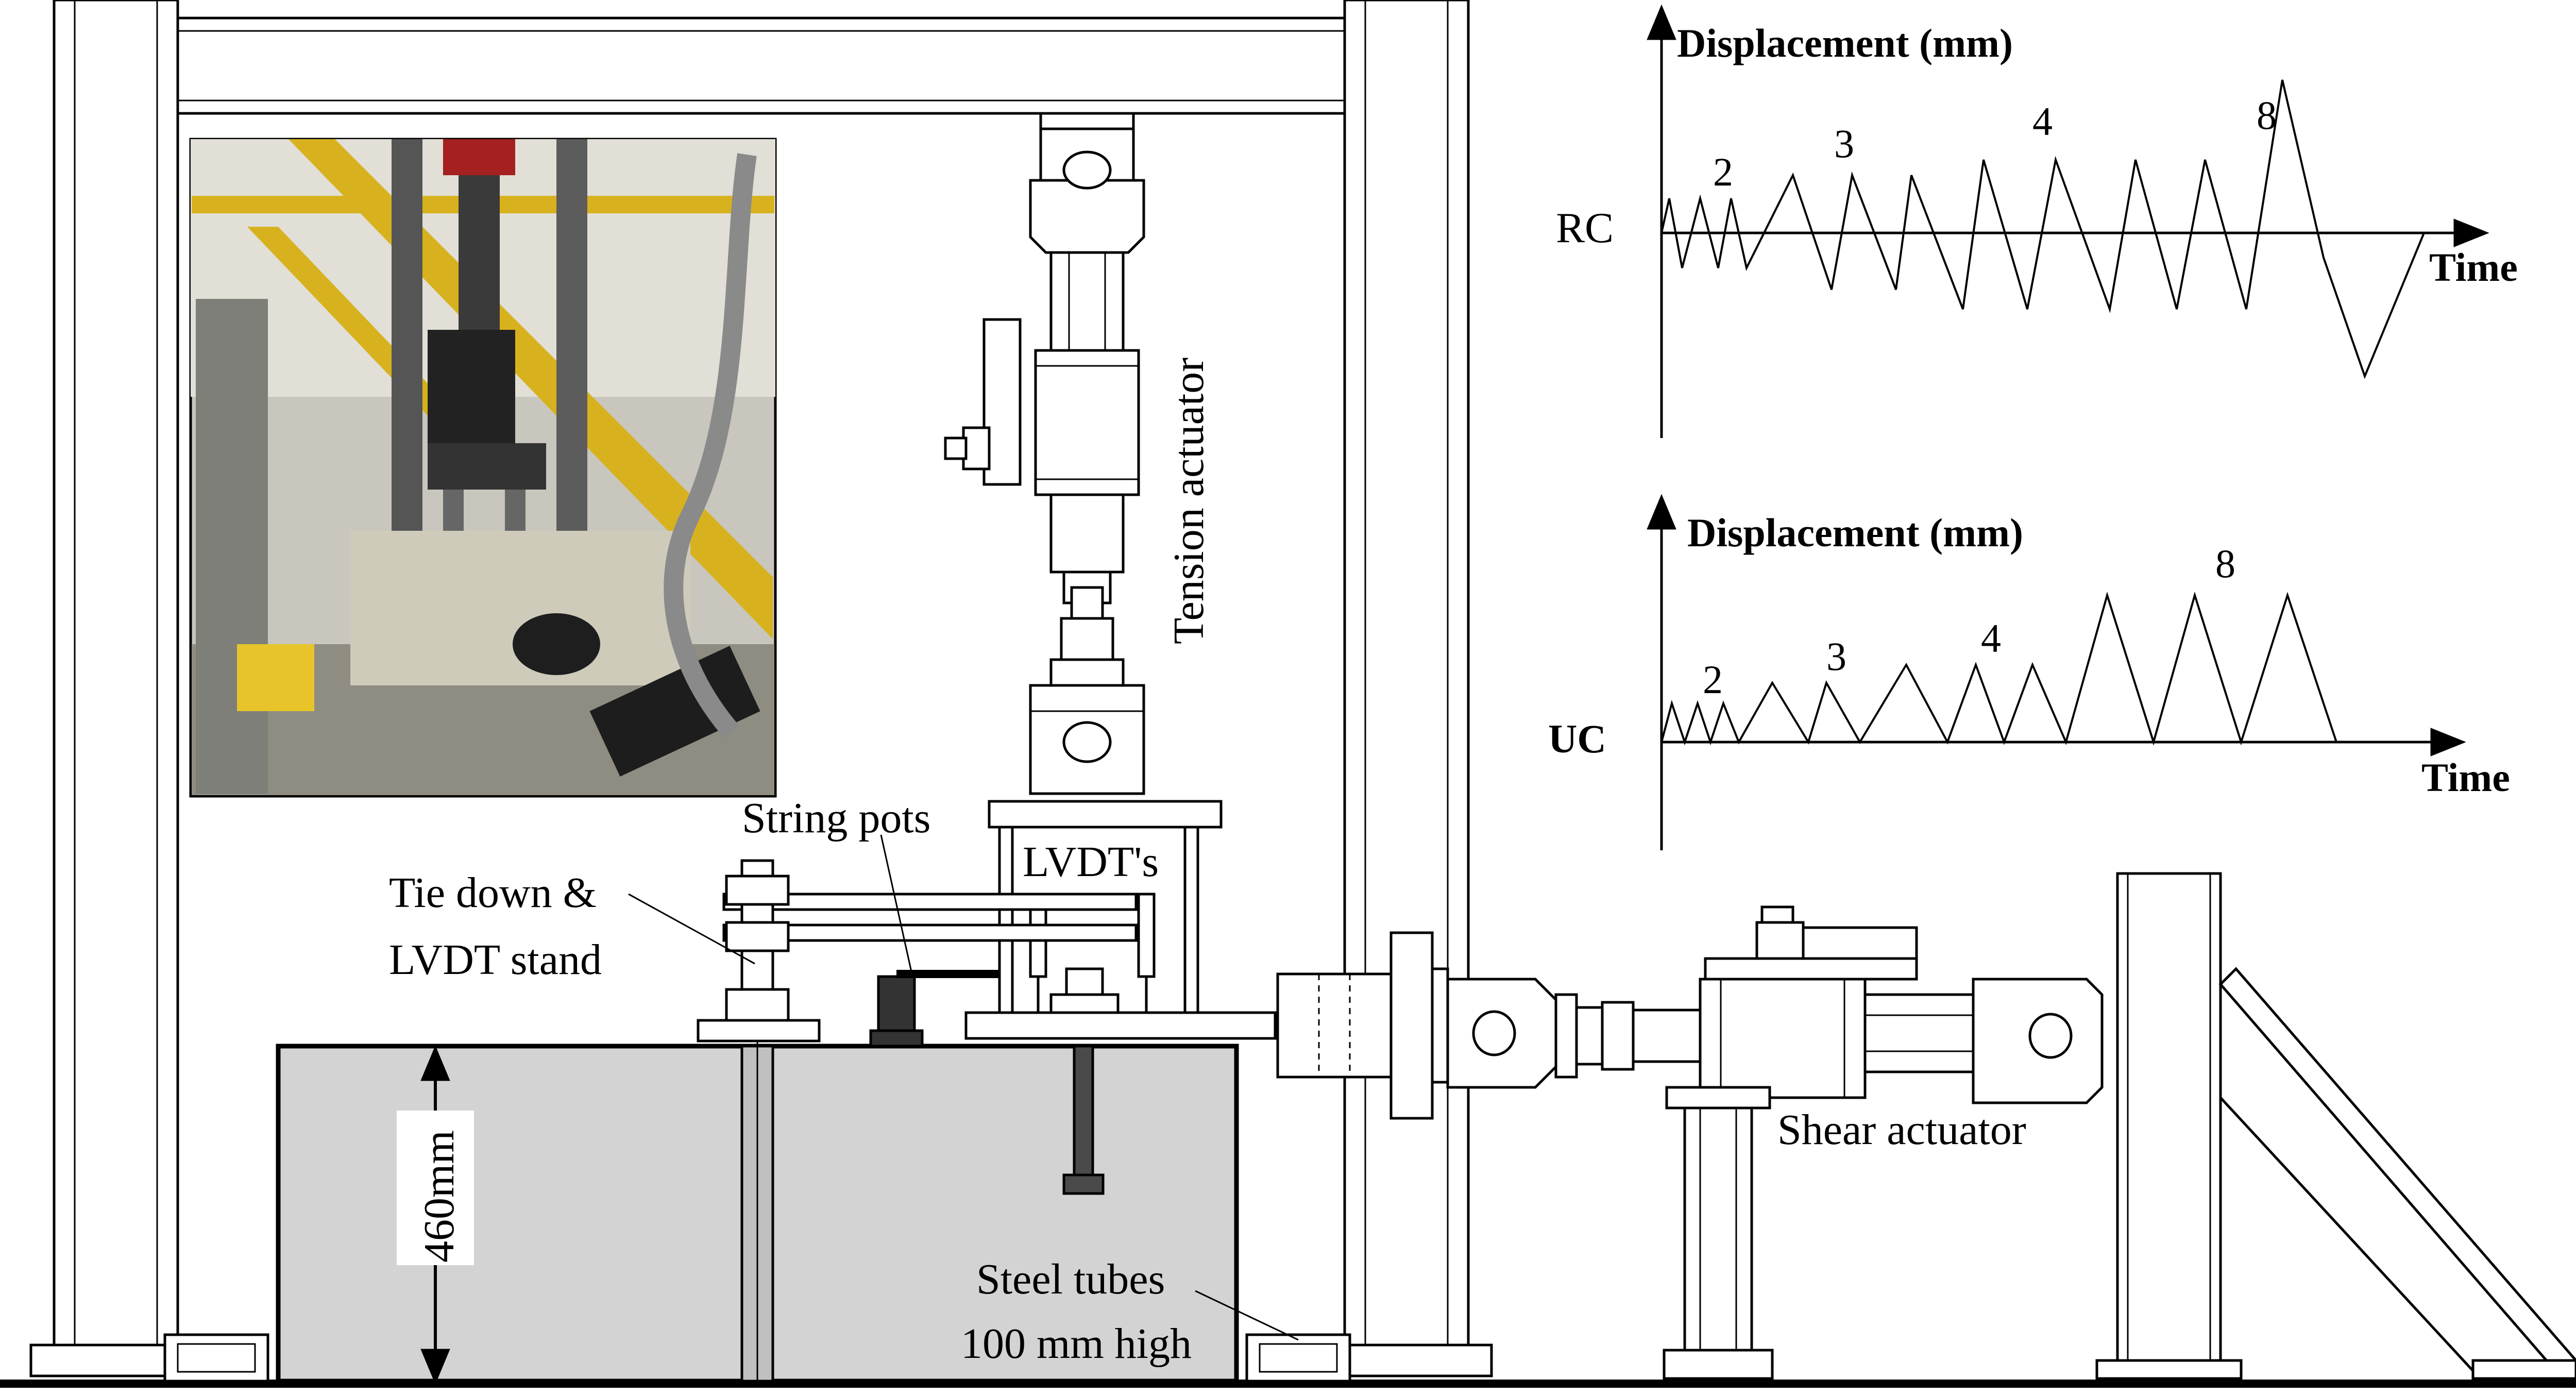  Describe the element at coordinates (1901, 1130) in the screenshot. I see `shear-actuator-label: Shear actuator` at that location.